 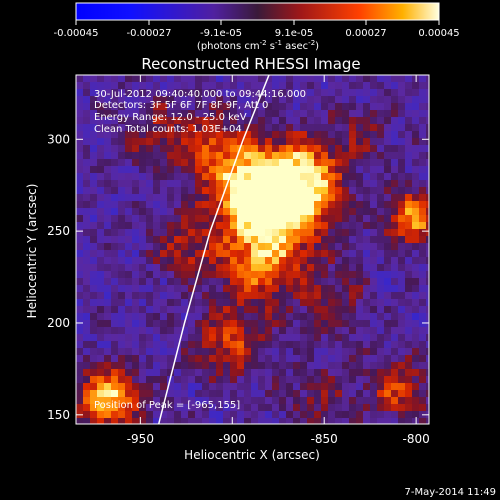 I want to click on x-axis-label: Heliocentric X (arcsec), so click(x=252, y=455).